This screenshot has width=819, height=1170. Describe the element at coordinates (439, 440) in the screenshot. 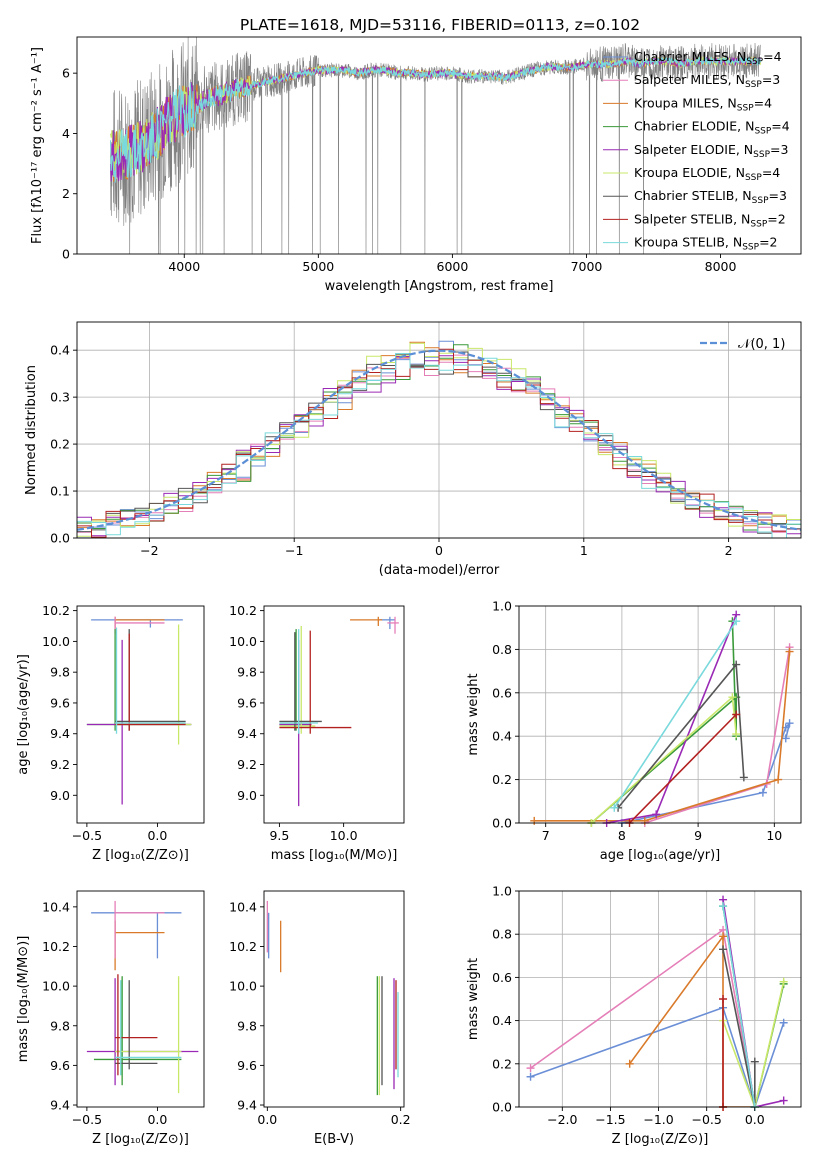

I see `normal-curve` at that location.